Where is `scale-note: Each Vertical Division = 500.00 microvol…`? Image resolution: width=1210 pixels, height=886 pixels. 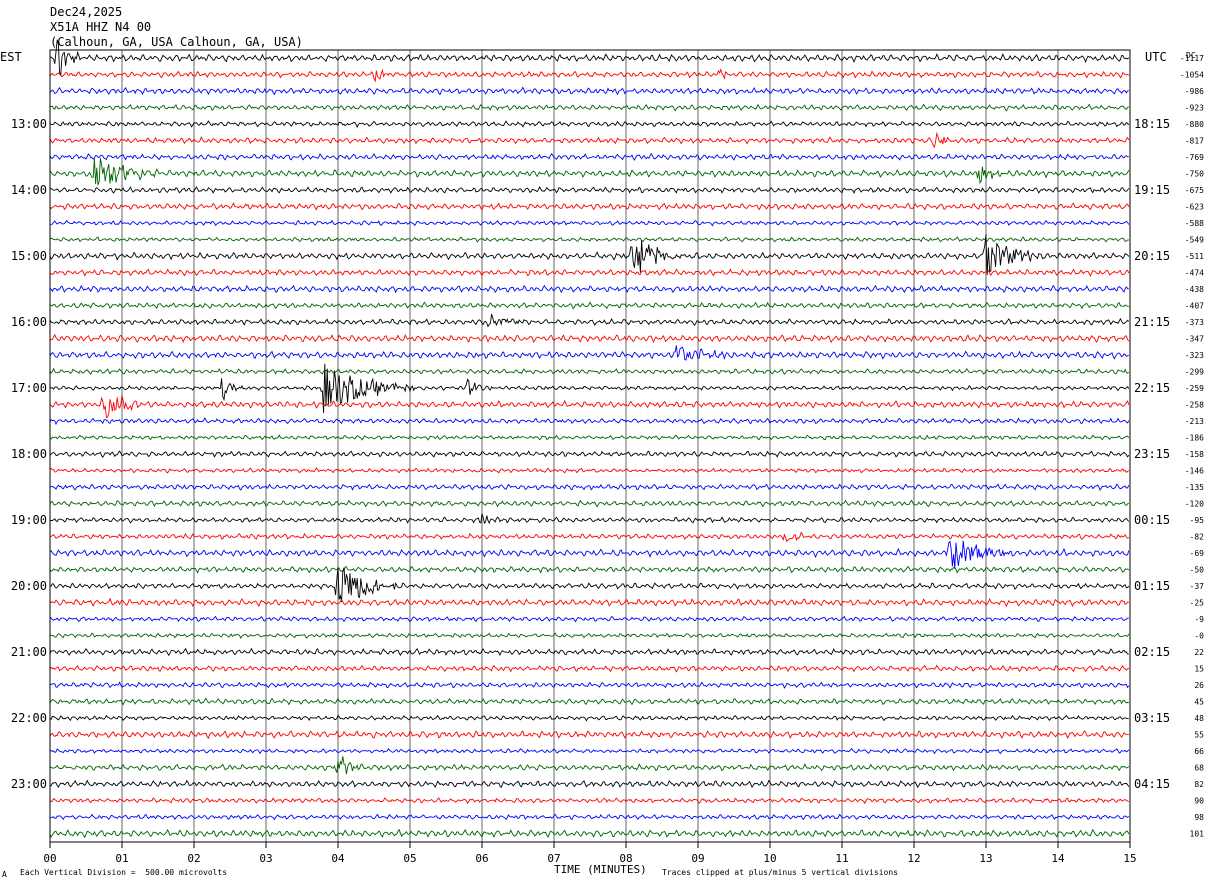 scale-note: Each Vertical Division = 500.00 microvol… is located at coordinates (124, 872).